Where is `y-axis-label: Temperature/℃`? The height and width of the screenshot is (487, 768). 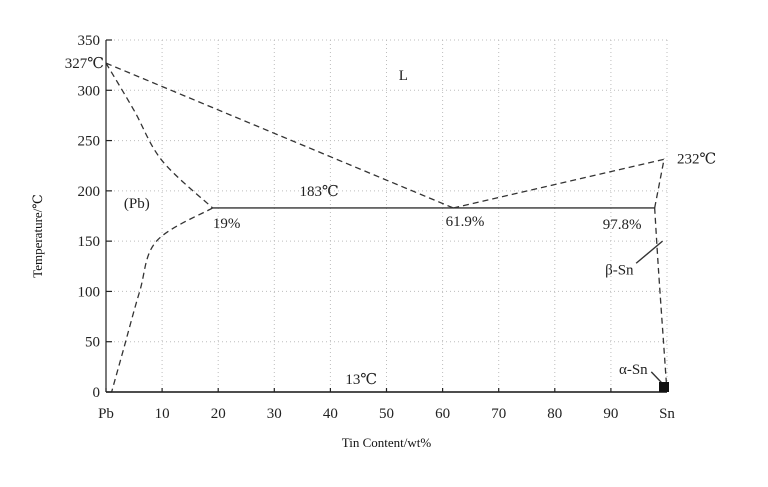 y-axis-label: Temperature/℃ is located at coordinates (37, 236).